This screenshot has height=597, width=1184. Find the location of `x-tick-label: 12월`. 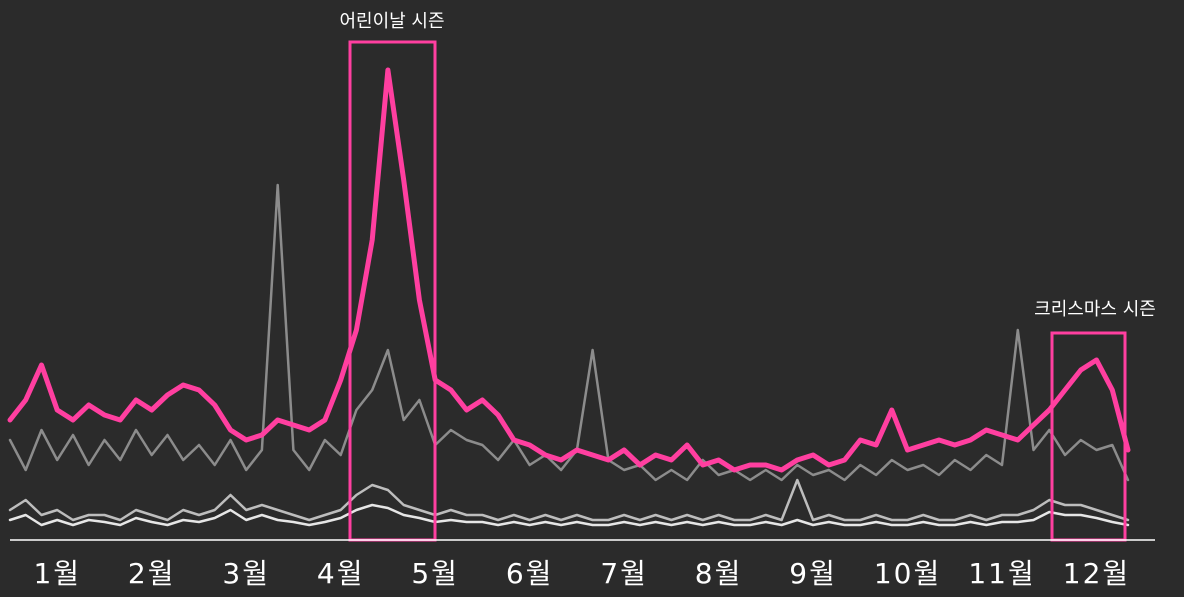

x-tick-label: 12월 is located at coordinates (1096, 573).